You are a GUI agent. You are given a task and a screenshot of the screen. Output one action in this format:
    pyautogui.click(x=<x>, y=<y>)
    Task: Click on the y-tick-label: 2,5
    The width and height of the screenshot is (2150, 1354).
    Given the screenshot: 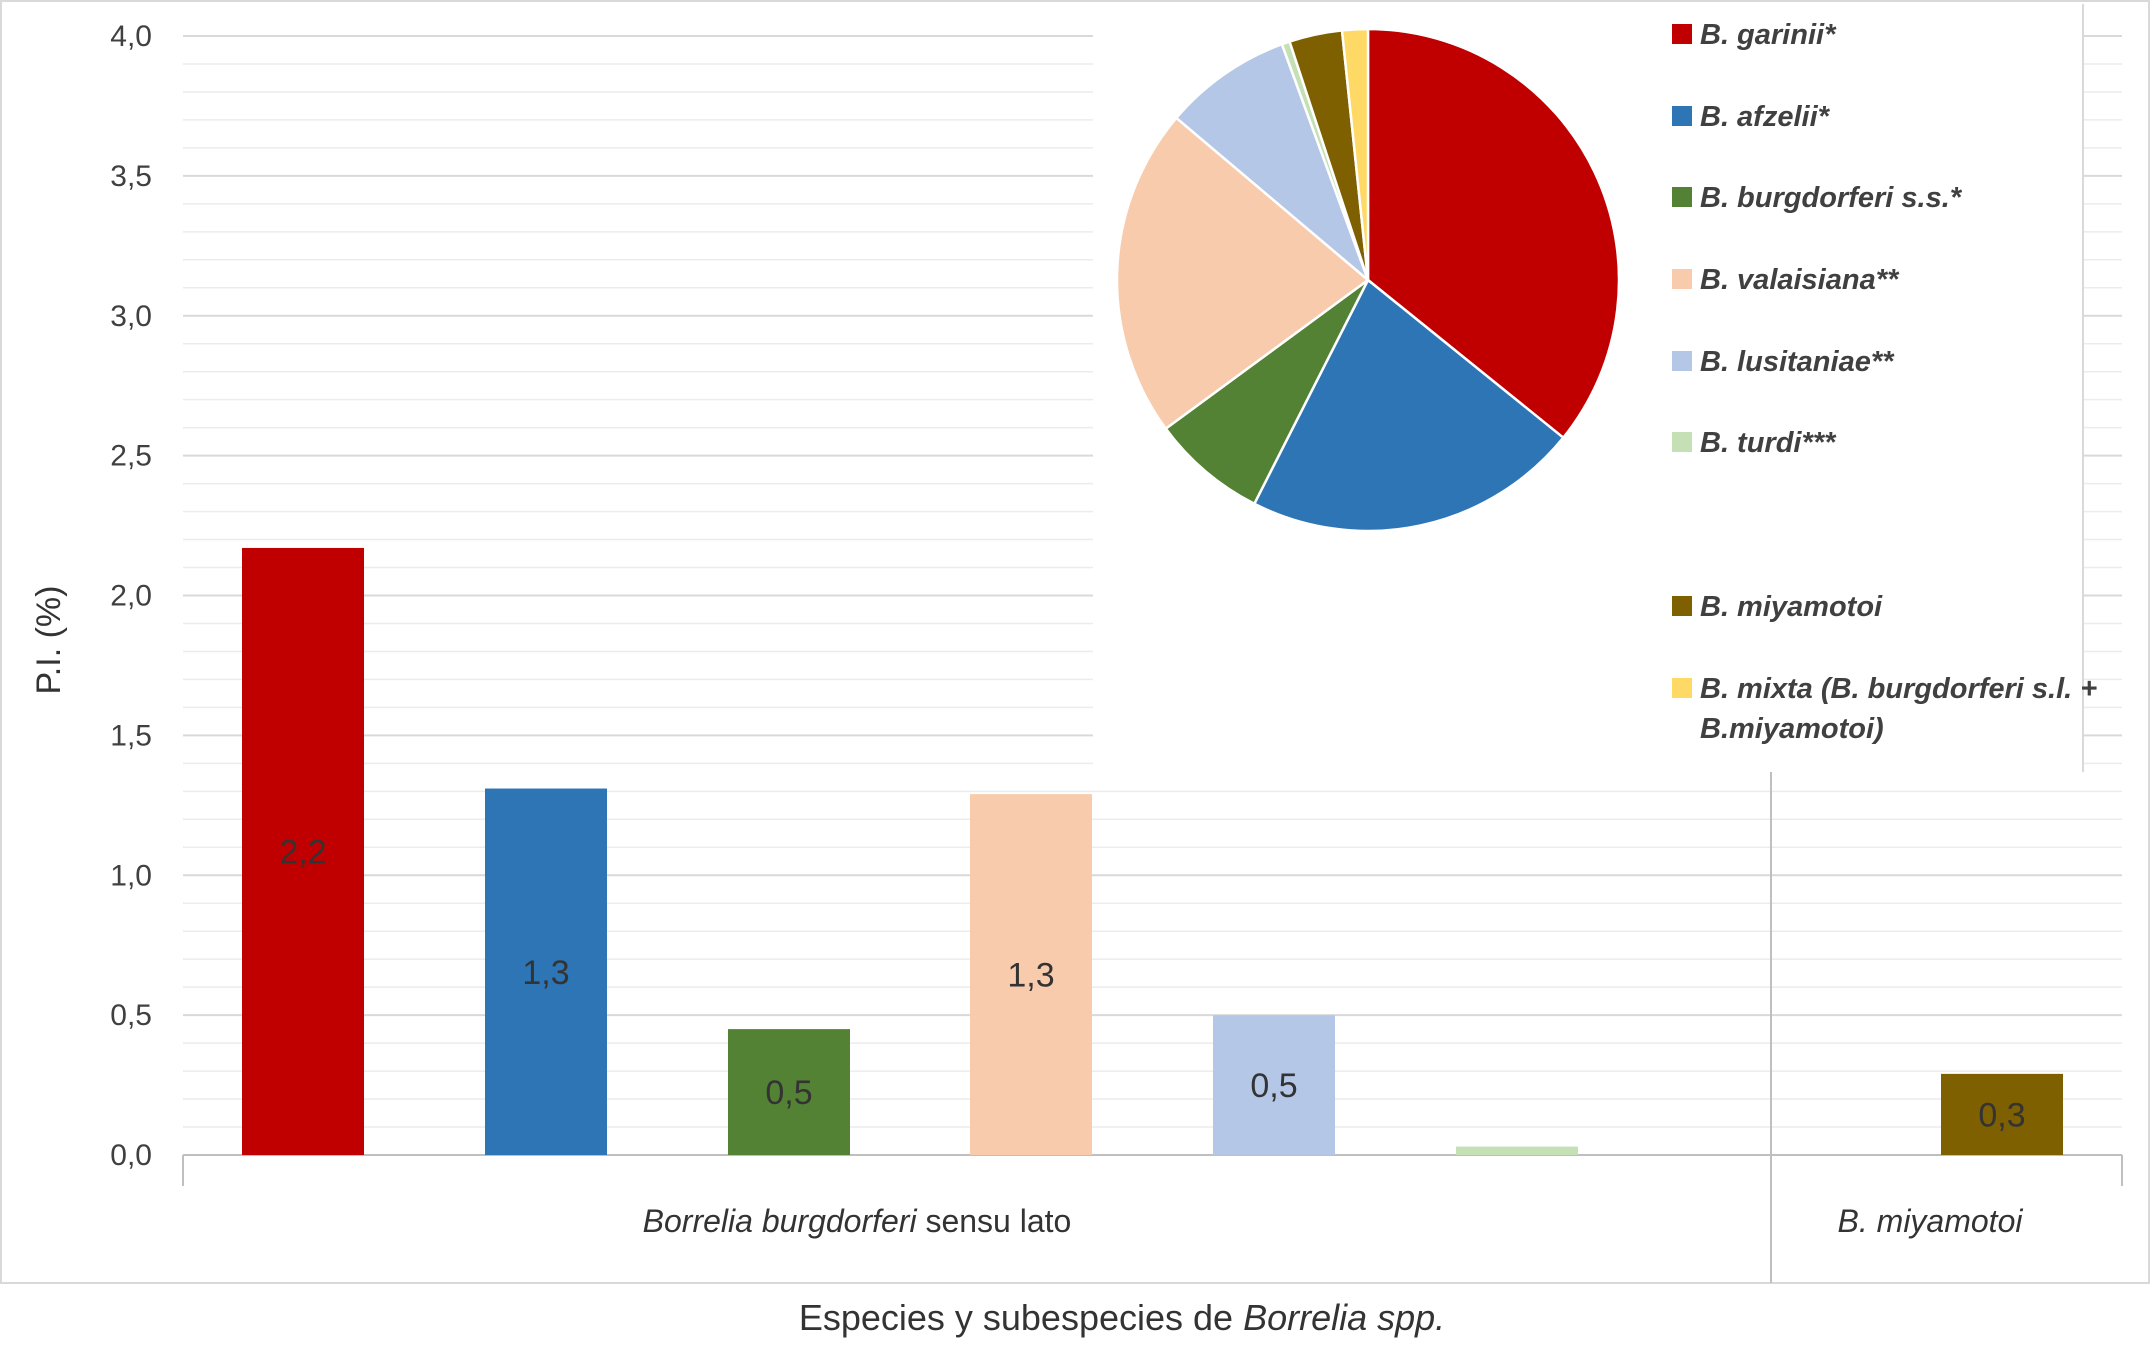 What is the action you would take?
    pyautogui.click(x=131, y=456)
    